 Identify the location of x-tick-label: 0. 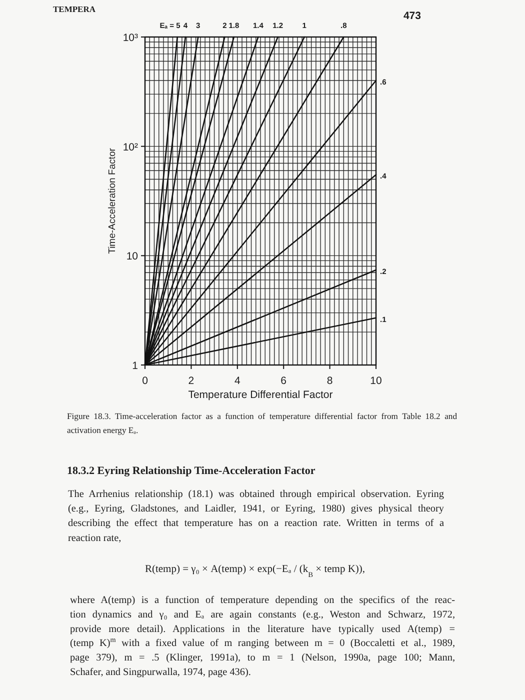
(145, 381).